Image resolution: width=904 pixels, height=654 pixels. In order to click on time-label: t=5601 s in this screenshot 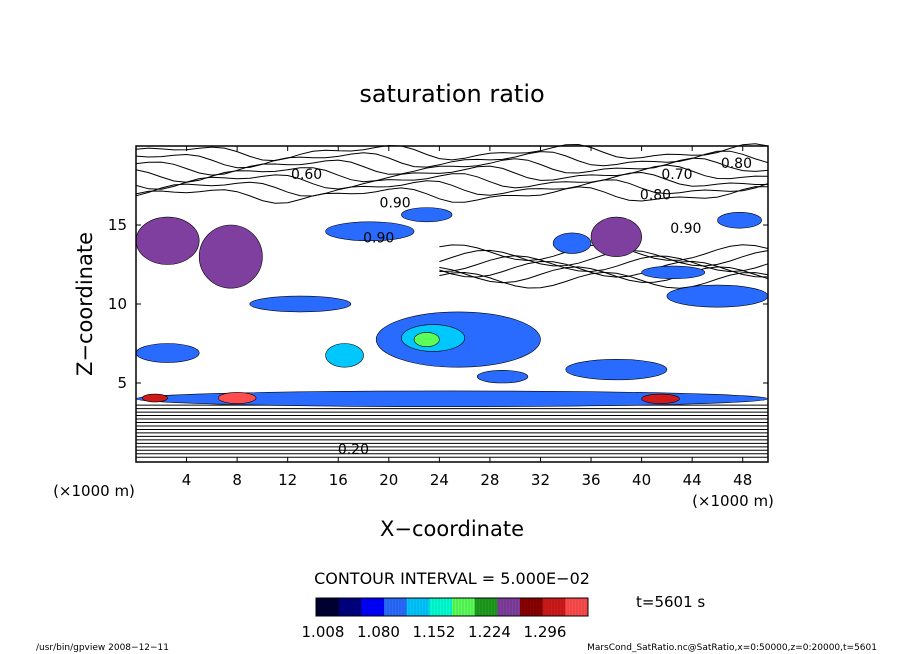, I will do `click(670, 602)`.